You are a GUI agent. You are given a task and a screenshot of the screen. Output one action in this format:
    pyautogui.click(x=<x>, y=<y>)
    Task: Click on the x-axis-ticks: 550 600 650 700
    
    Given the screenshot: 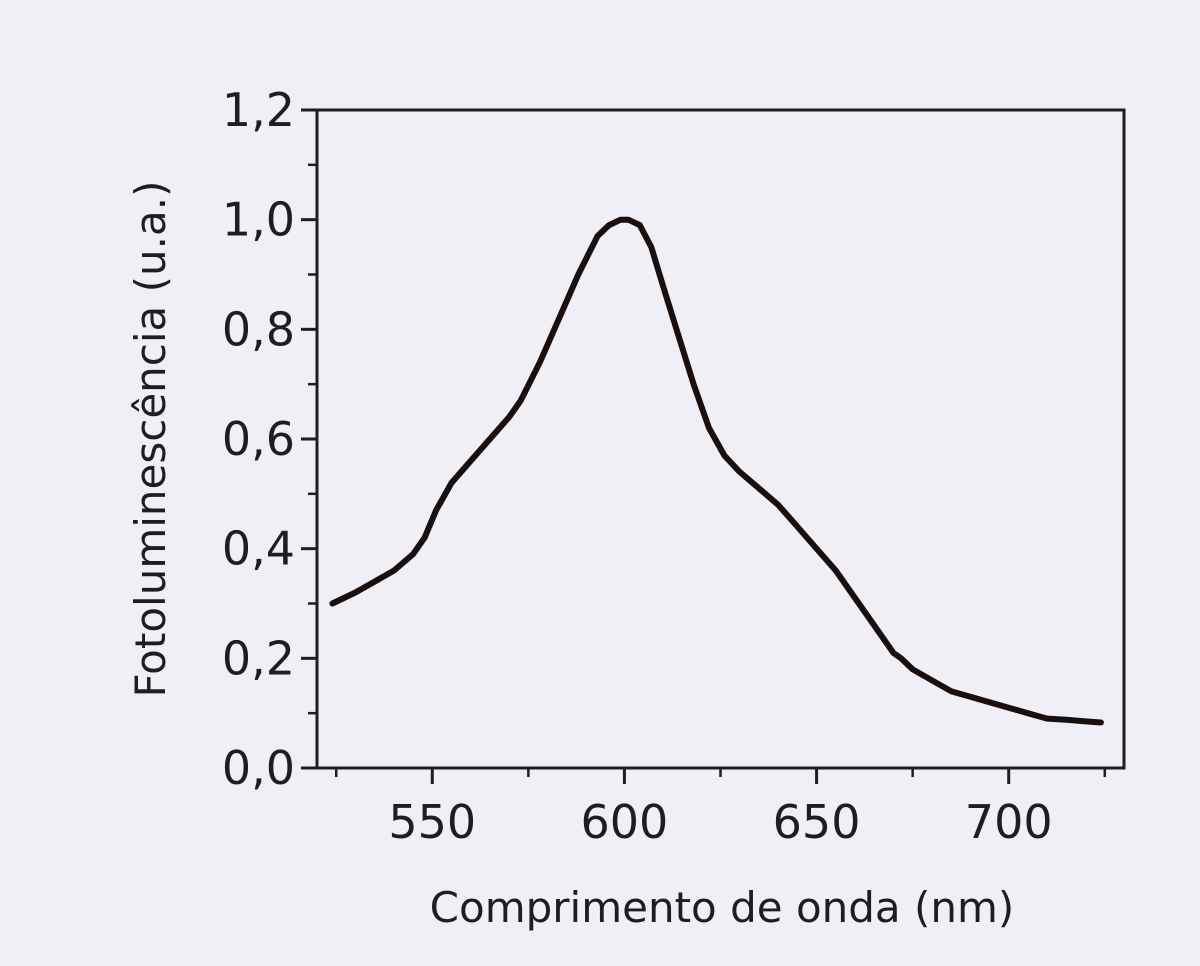 What is the action you would take?
    pyautogui.click(x=720, y=808)
    